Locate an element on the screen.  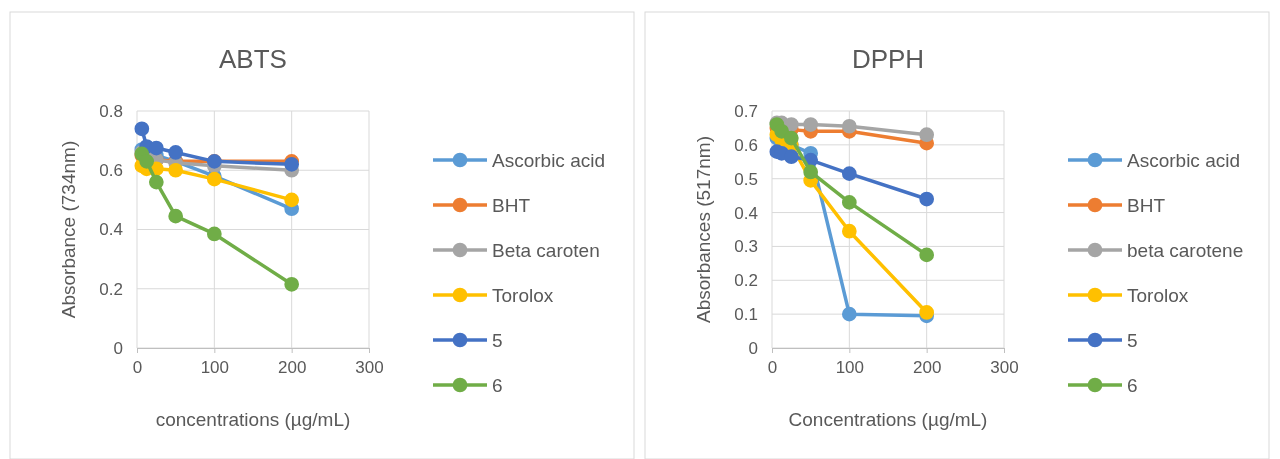
y-tick-label: 0.7 is located at coordinates (746, 111).